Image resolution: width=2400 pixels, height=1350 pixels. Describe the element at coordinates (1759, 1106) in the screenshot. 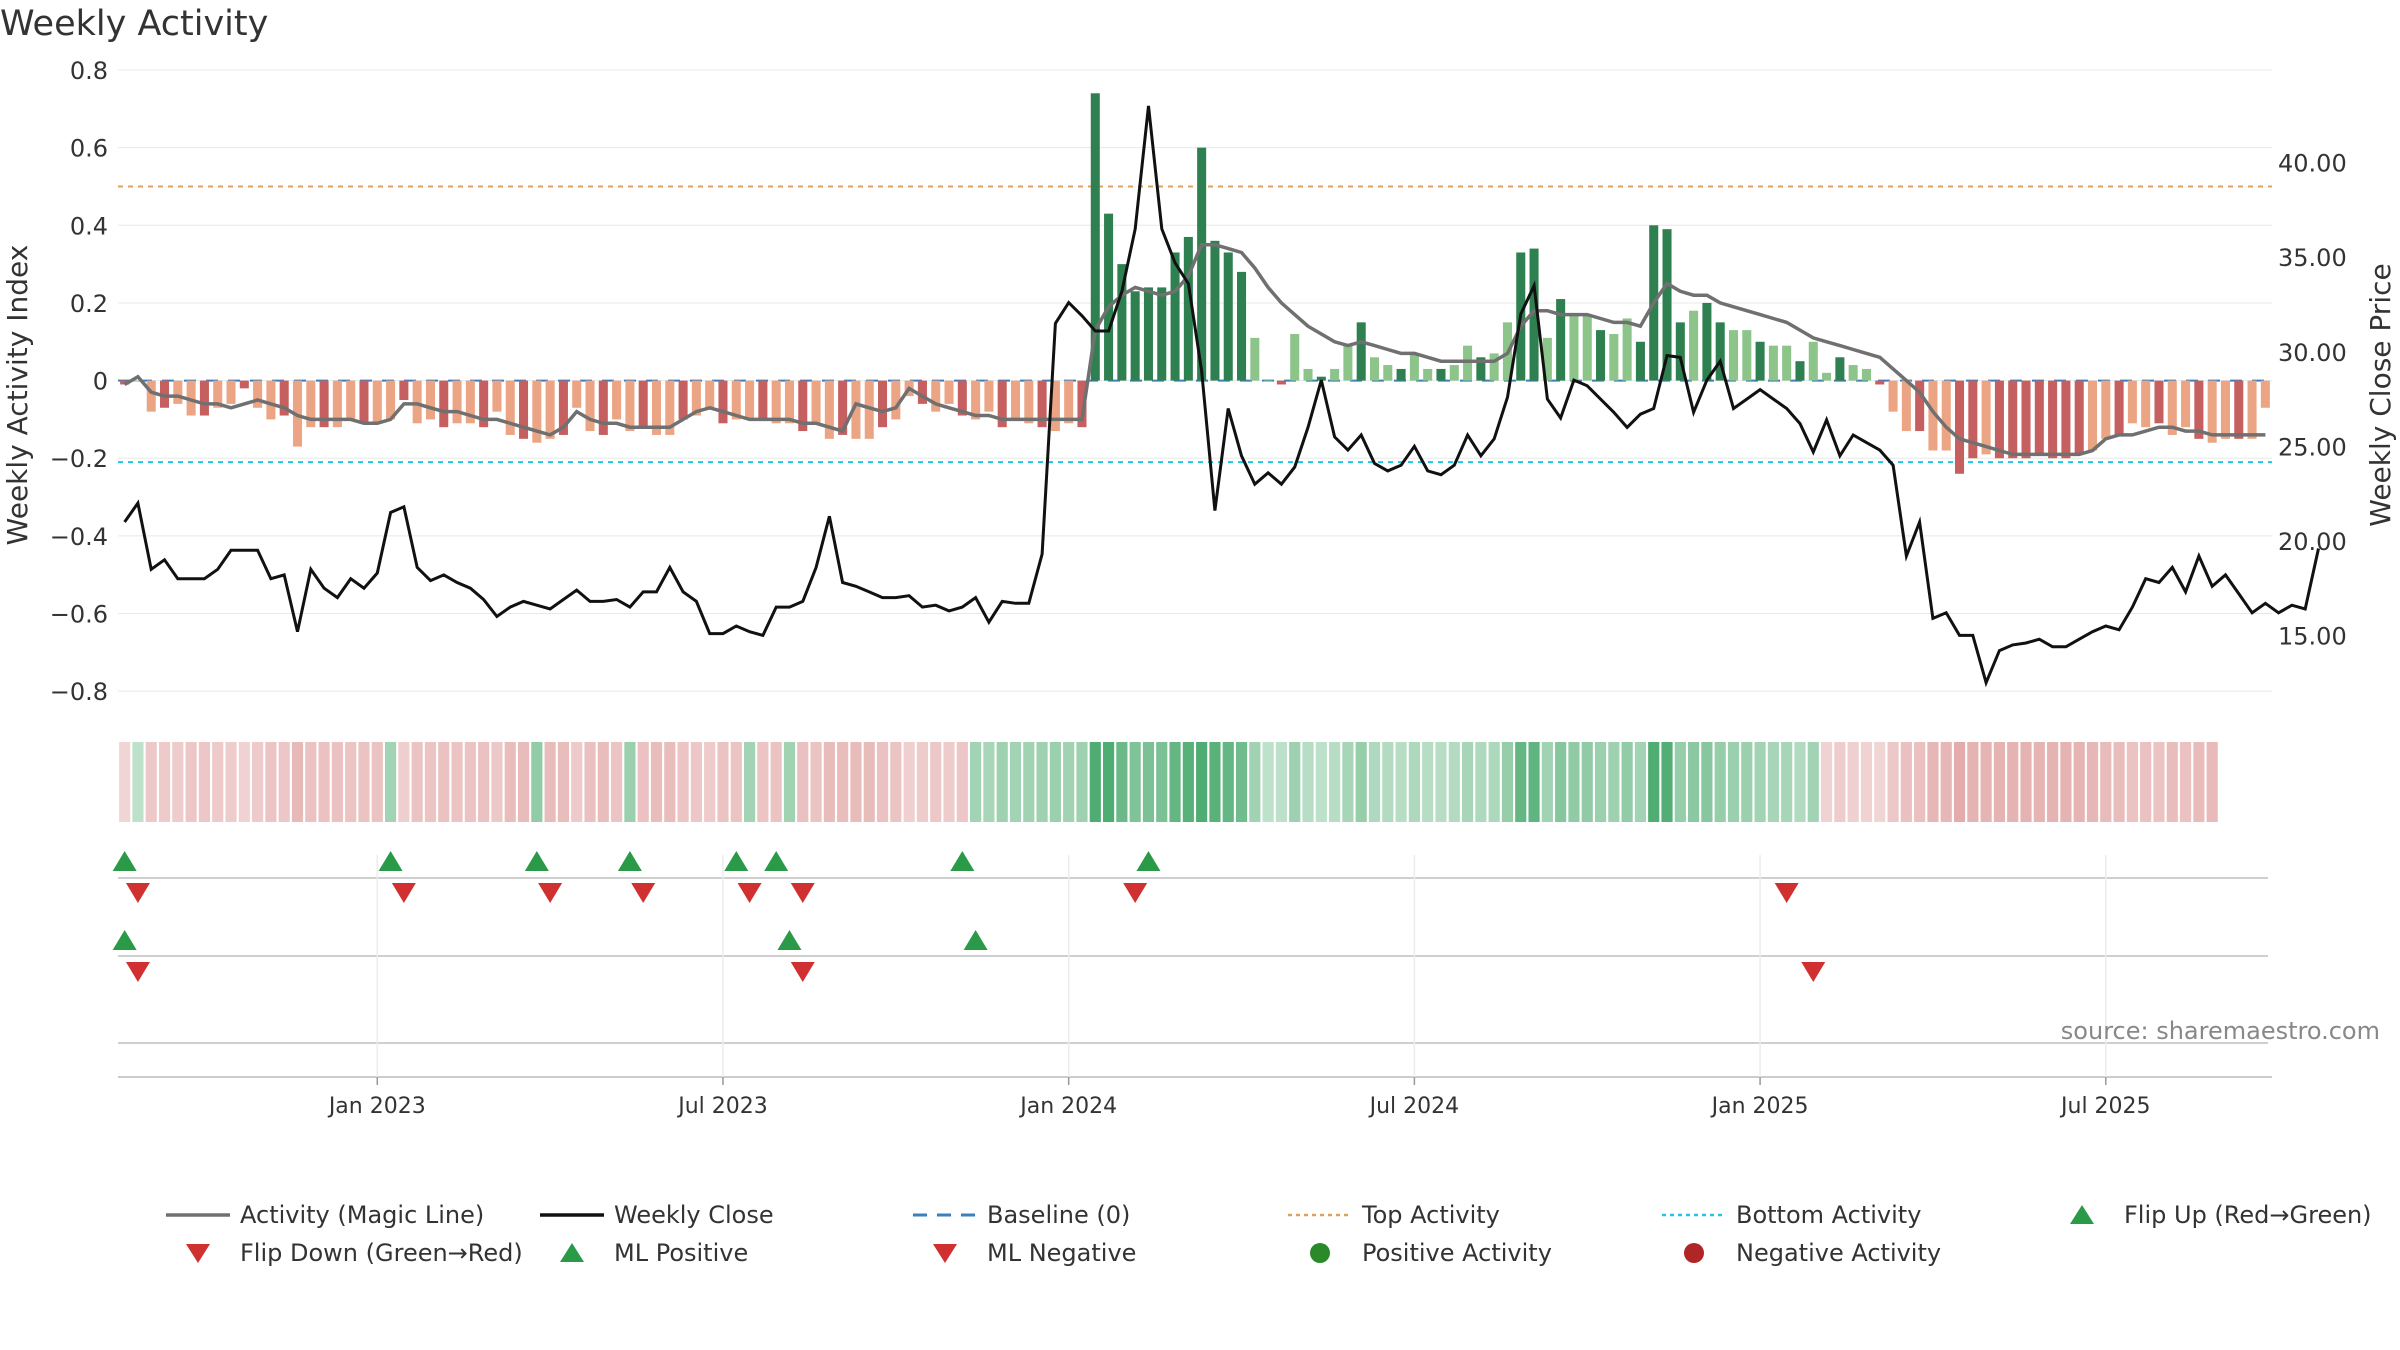

I see `x-tick-label: Jan 2025` at that location.